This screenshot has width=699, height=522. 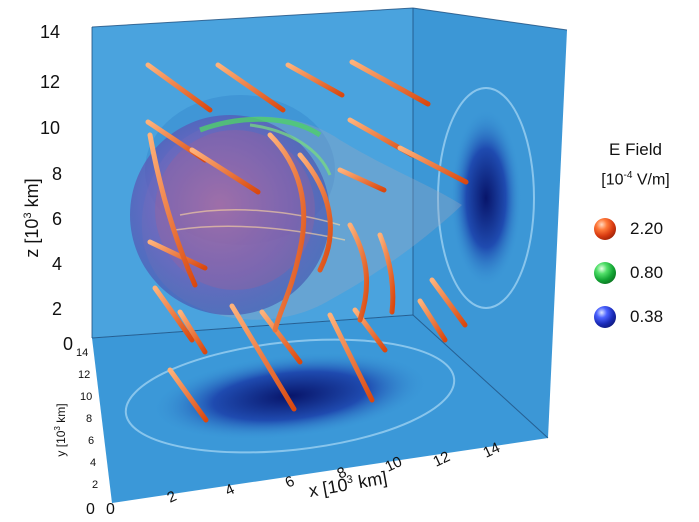 What do you see at coordinates (47, 188) in the screenshot?
I see `z-axis: 14 12 10 8 6 4 2 0 z [103 km]` at bounding box center [47, 188].